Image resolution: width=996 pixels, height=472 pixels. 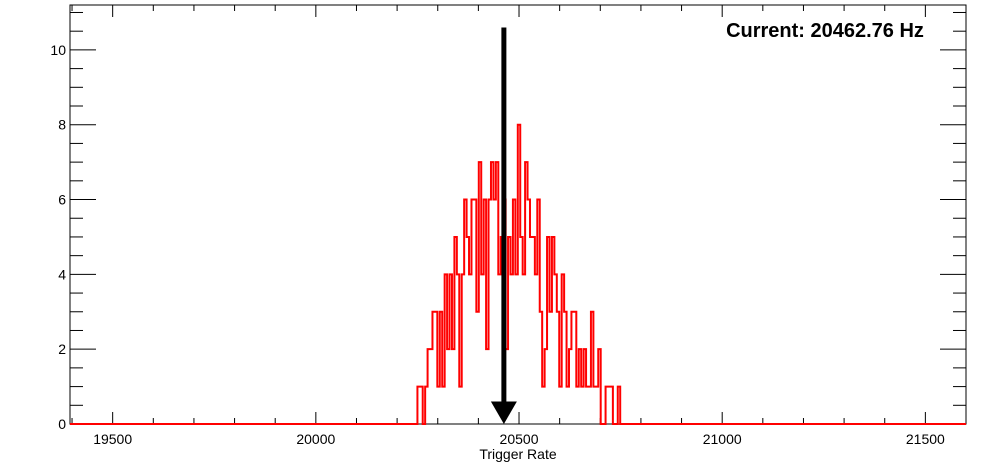 I want to click on x-axis-title: Trigger Rate, so click(x=518, y=454).